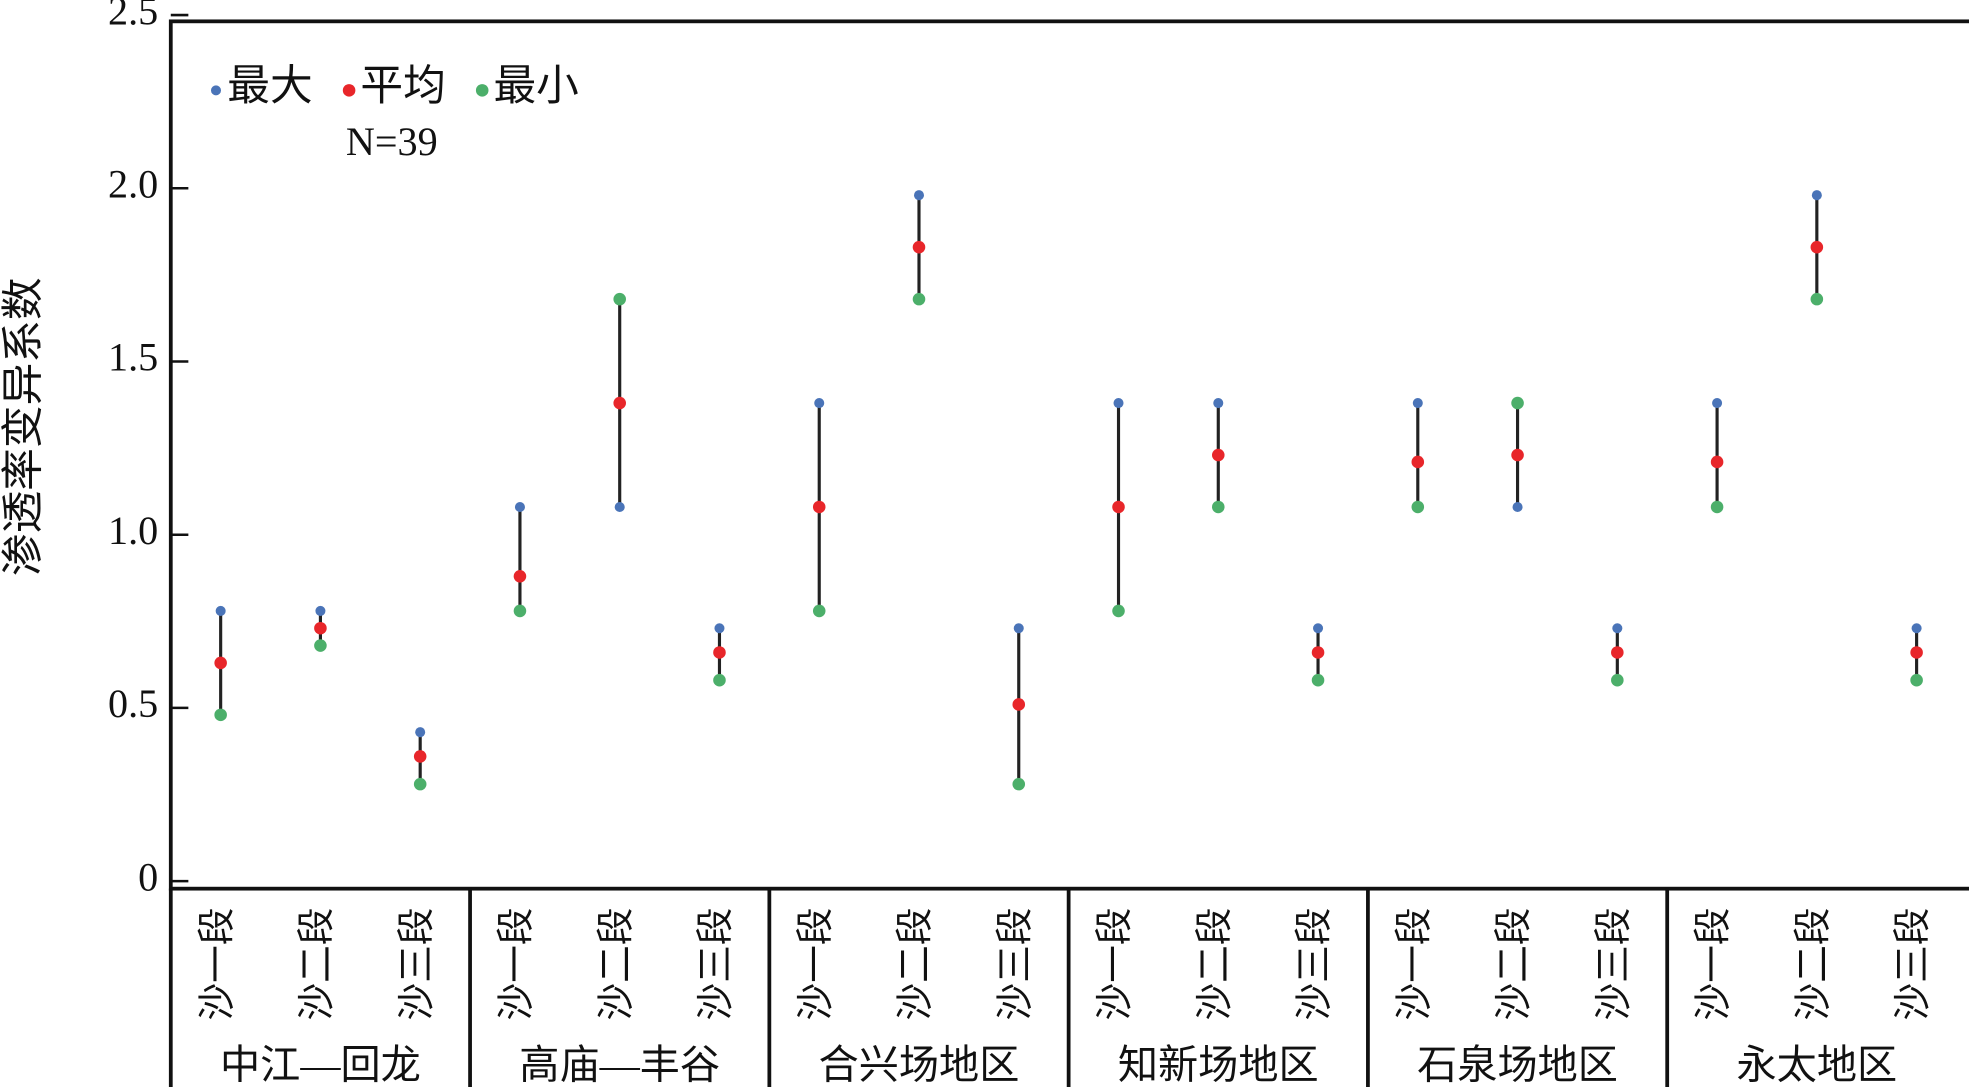 The width and height of the screenshot is (1969, 1092). I want to click on legend-label: 最大, so click(269, 86).